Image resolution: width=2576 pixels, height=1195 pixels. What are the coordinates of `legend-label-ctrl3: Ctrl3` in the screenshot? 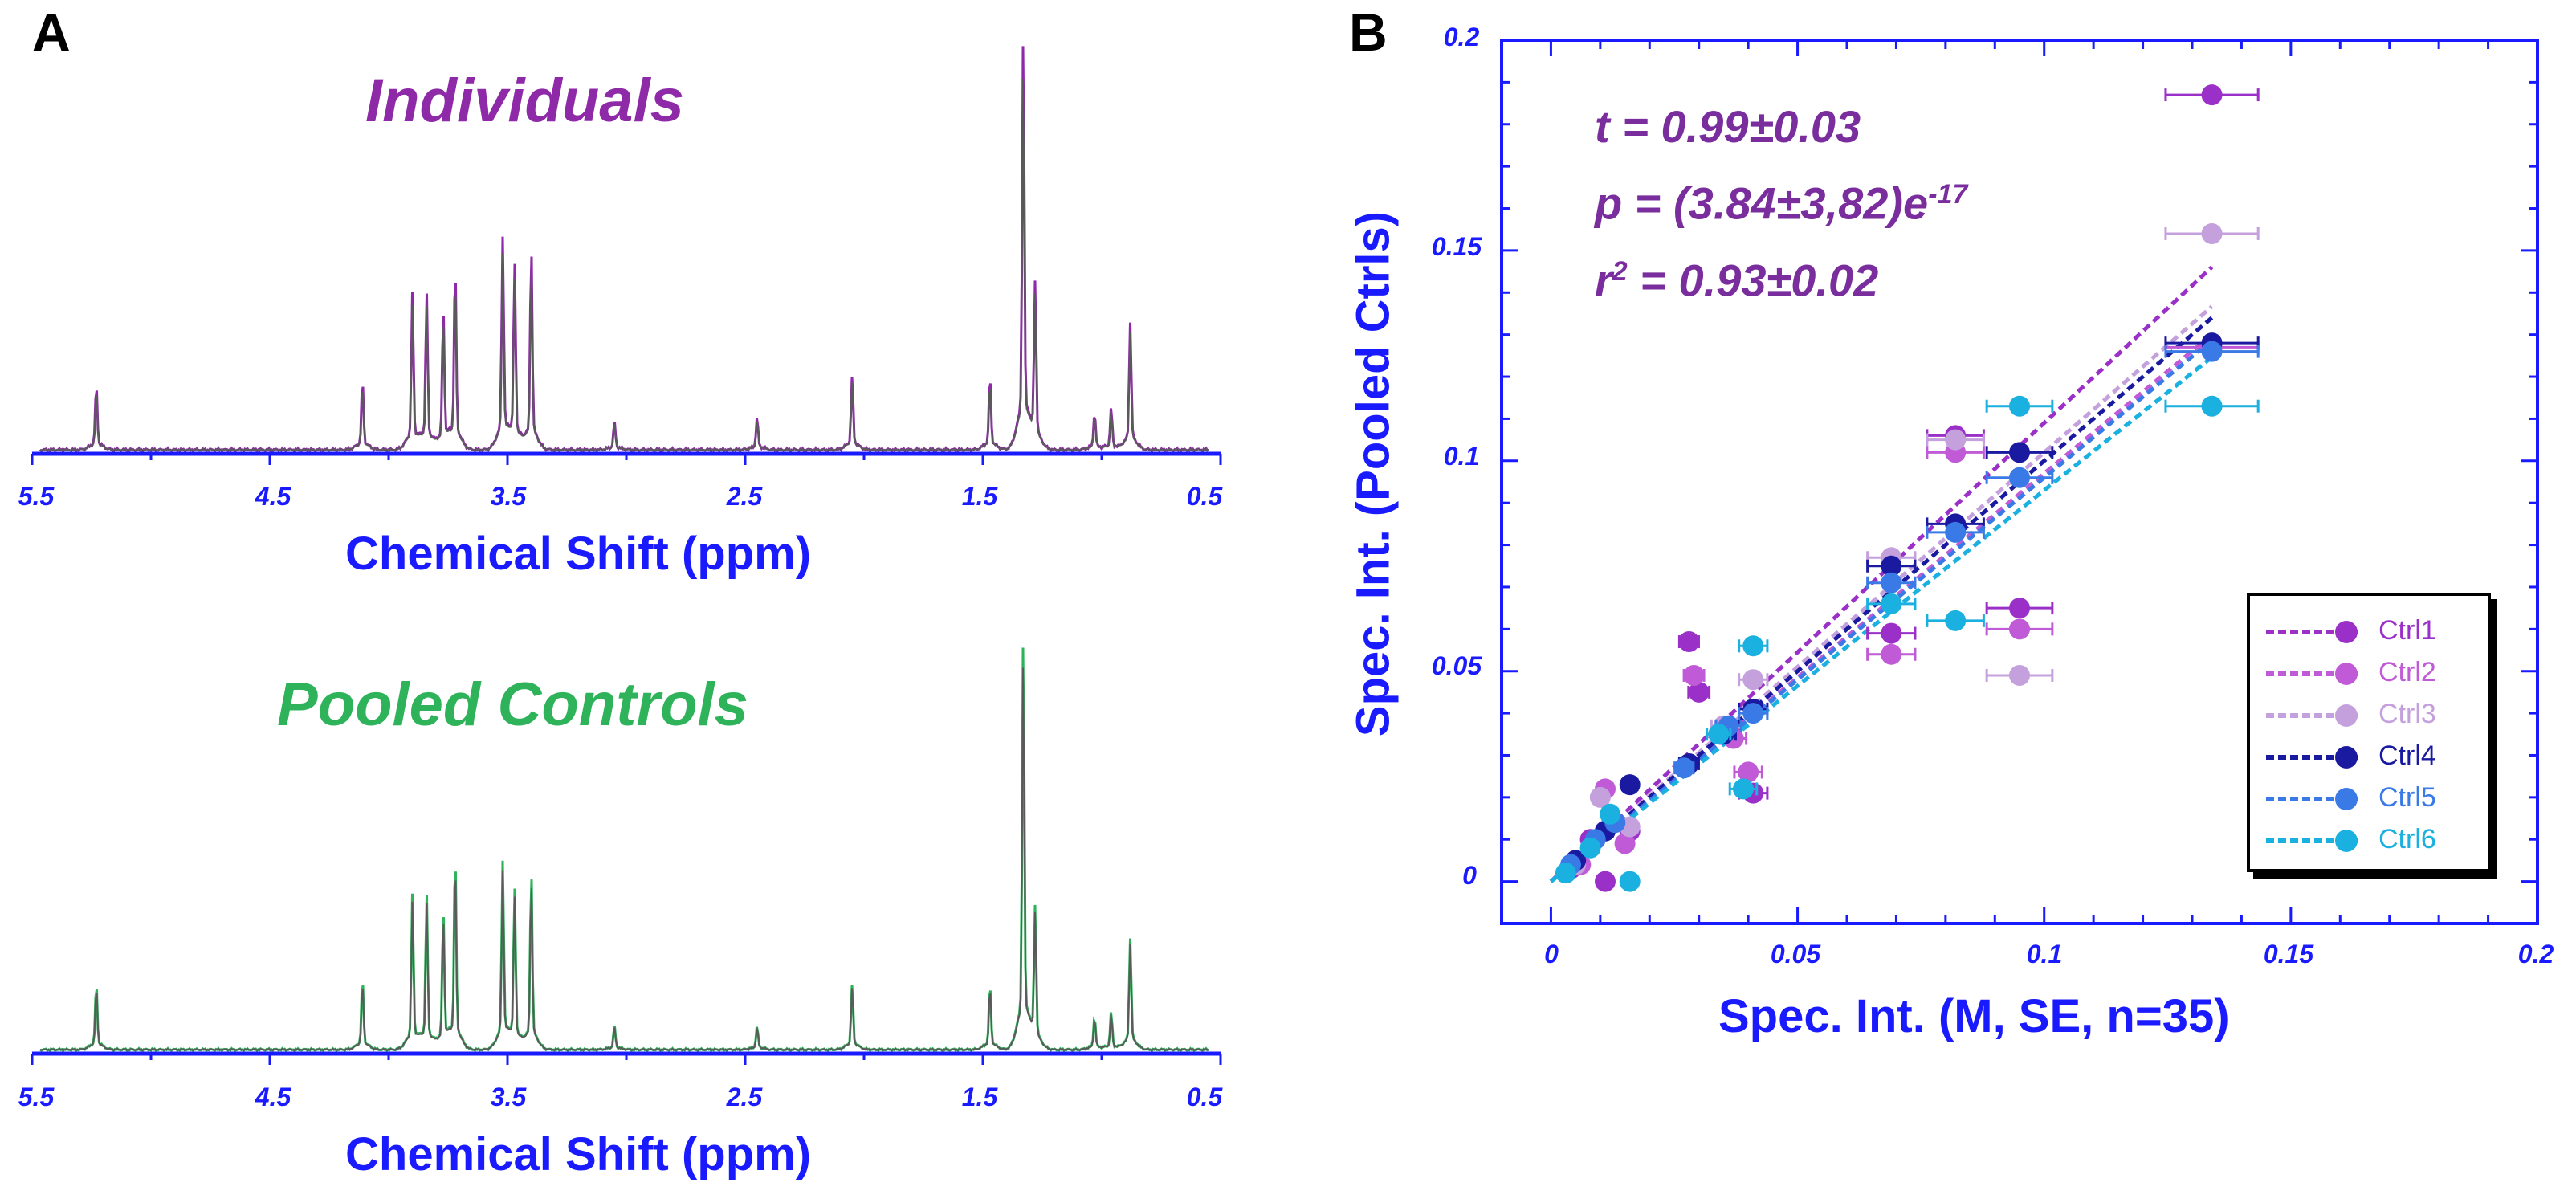 It's located at (2407, 714).